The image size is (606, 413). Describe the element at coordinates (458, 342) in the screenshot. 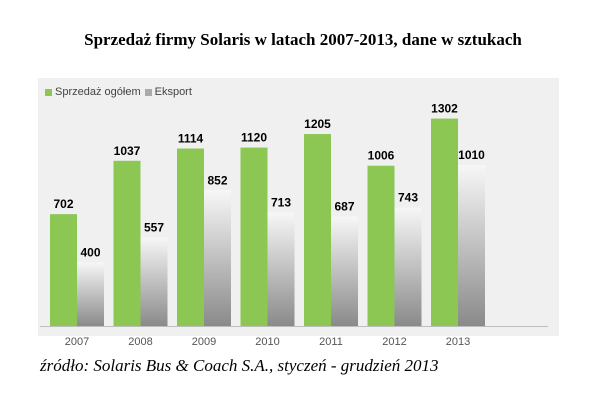

I see `x-tick-label-2013: 2013` at that location.